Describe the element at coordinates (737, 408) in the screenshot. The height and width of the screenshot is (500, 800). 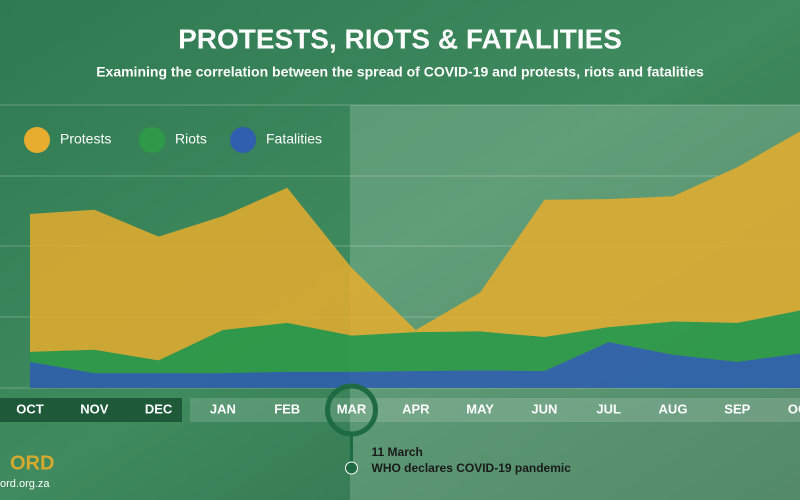
I see `x-tick-label: SEP` at that location.